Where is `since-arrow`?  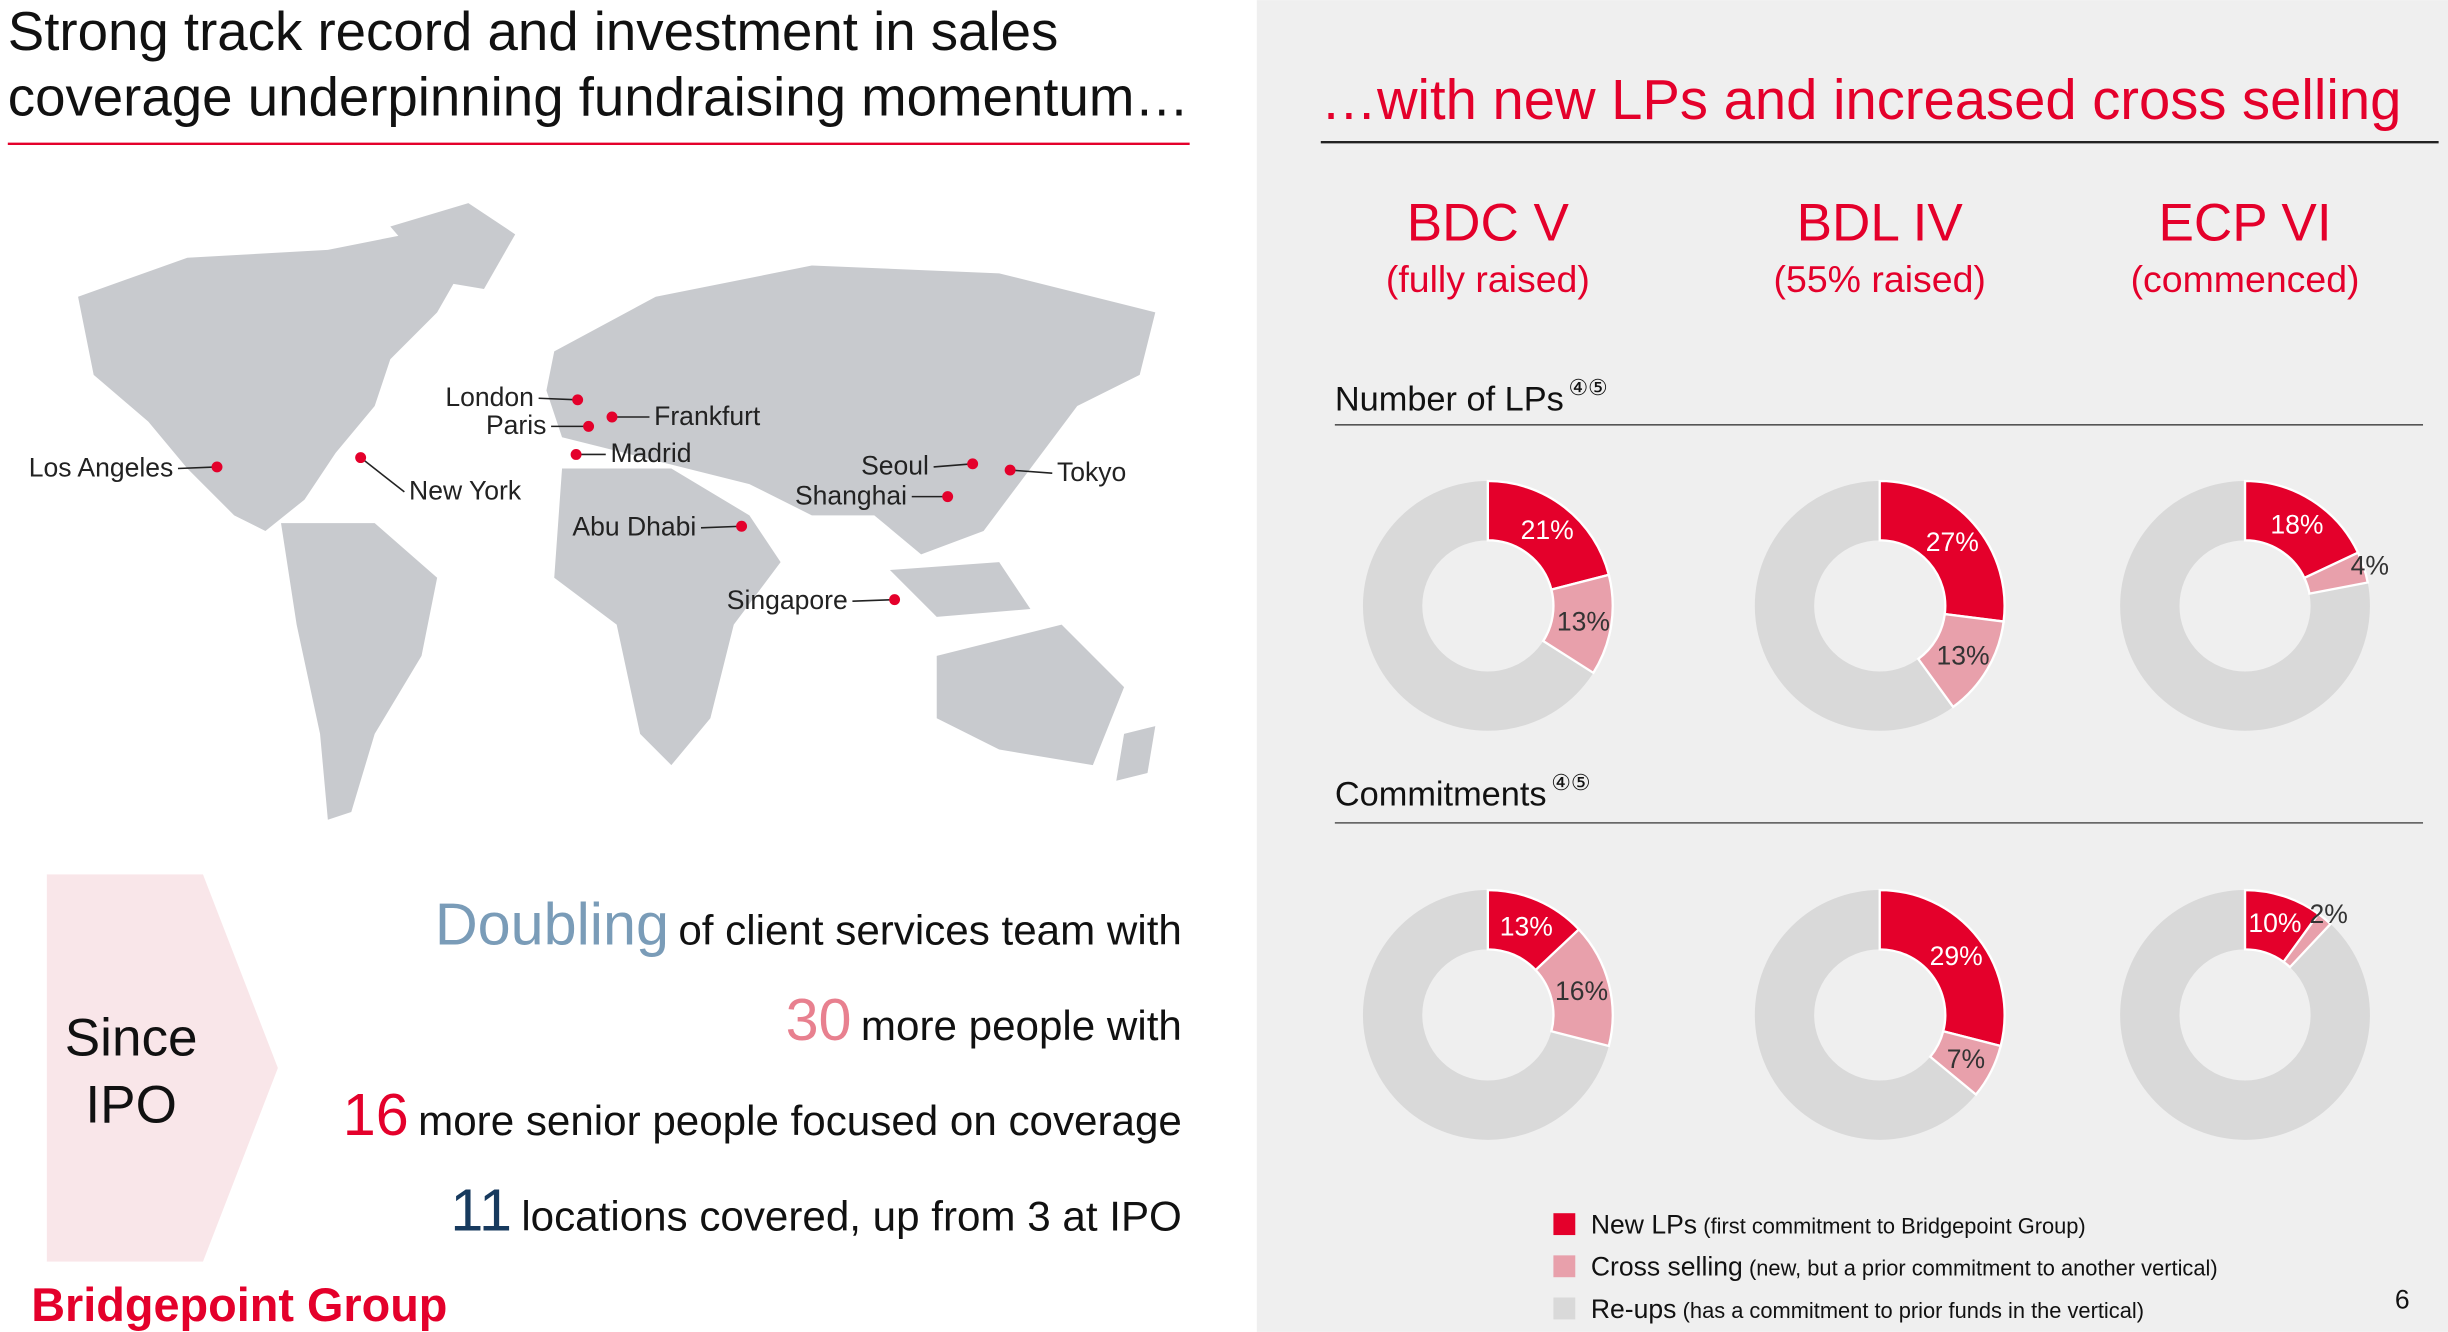 since-arrow is located at coordinates (162, 1068).